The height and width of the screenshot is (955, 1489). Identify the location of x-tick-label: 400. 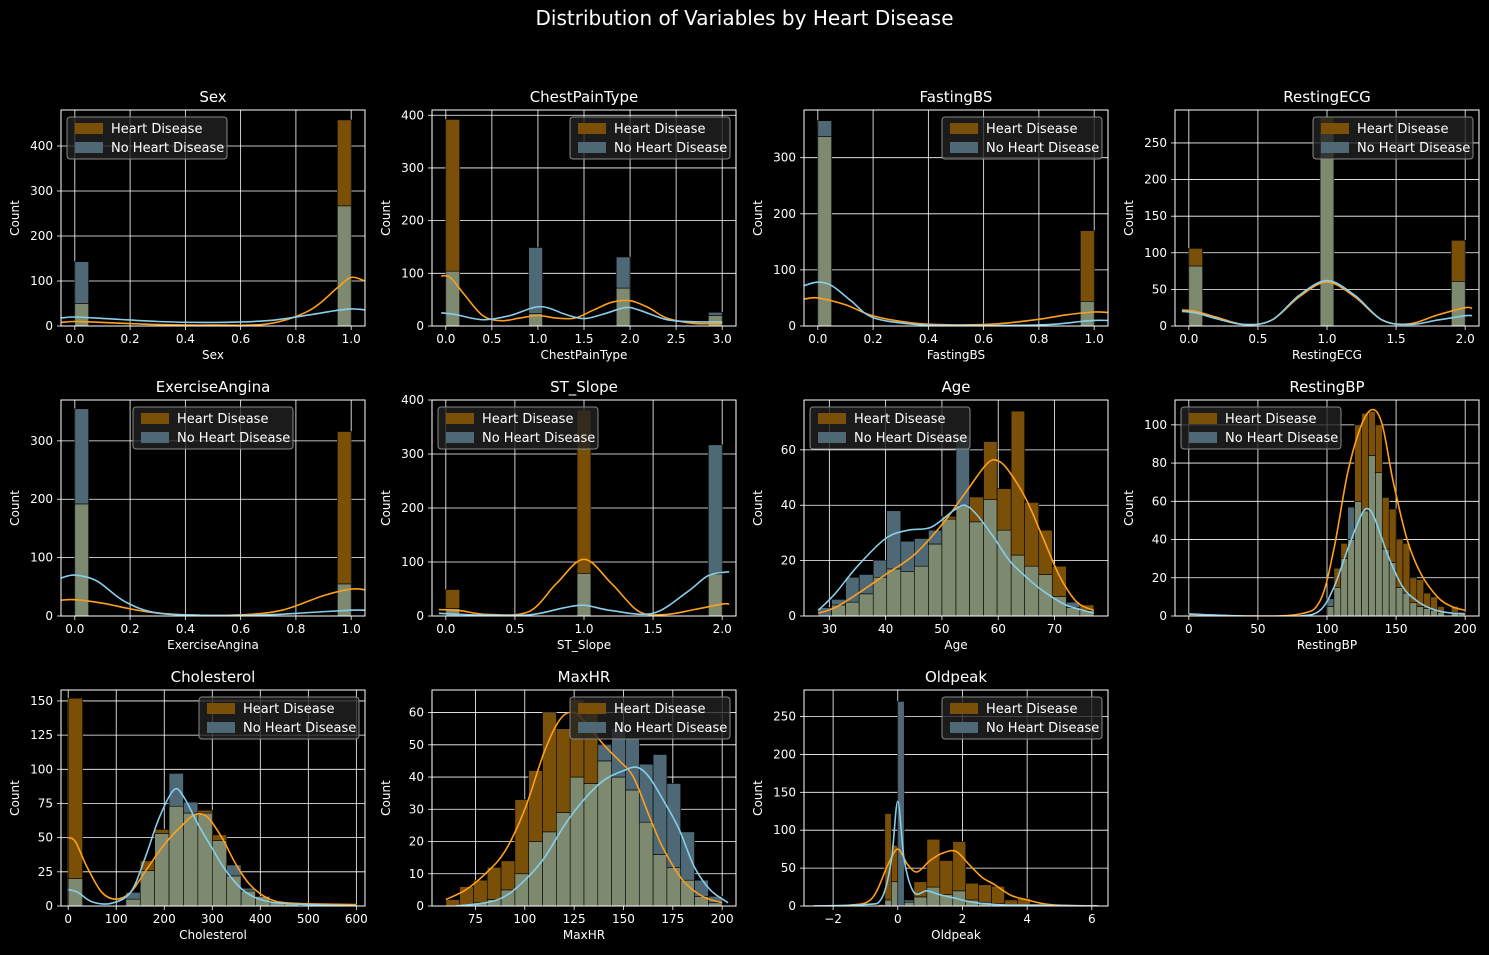
(260, 919).